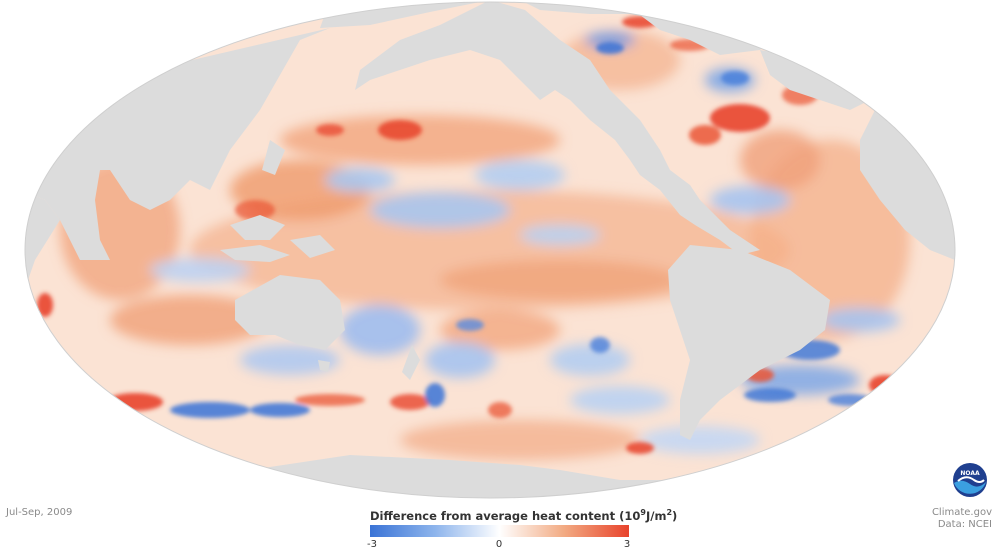  What do you see at coordinates (669, 512) in the screenshot?
I see `legend-unit-exp2: 2` at bounding box center [669, 512].